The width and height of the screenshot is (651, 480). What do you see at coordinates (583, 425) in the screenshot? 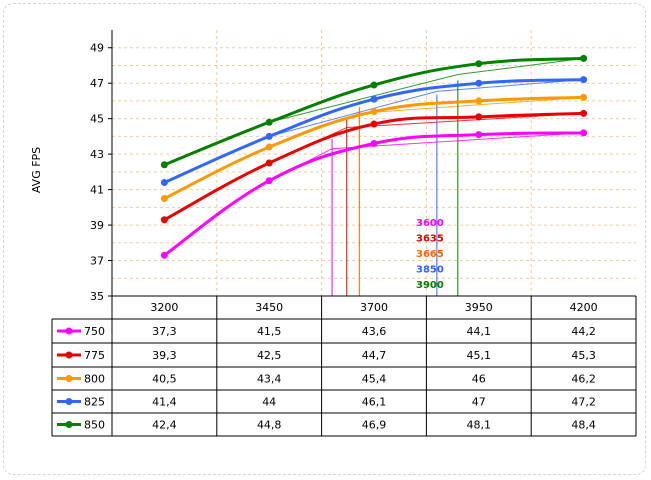
I see `table-cell: 48,4` at bounding box center [583, 425].